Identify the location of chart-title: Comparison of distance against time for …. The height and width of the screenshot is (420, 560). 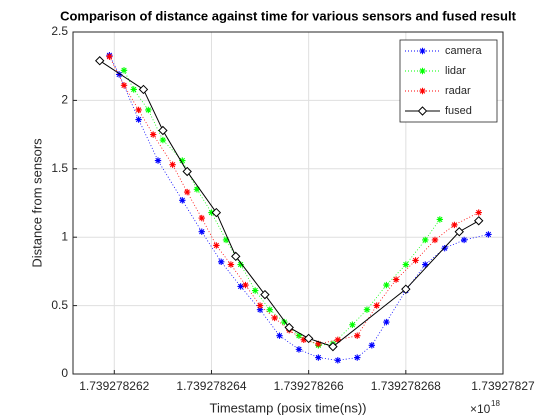
(288, 15).